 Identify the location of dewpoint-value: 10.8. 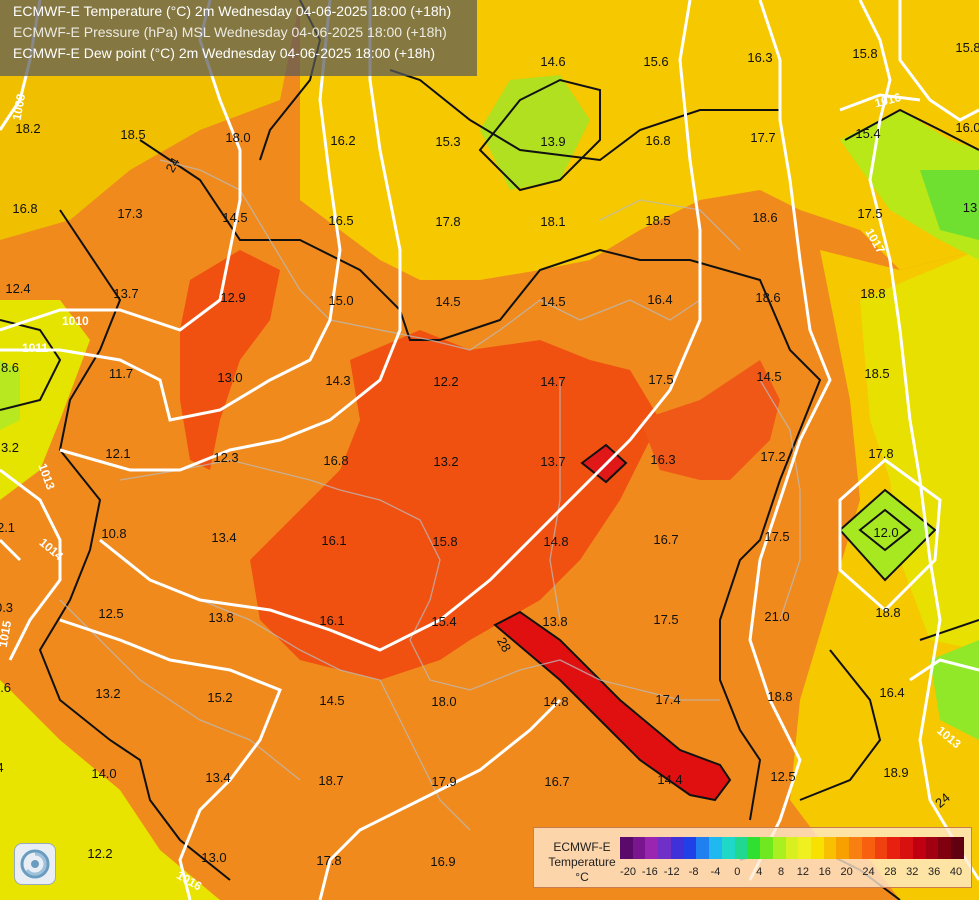
(113, 533).